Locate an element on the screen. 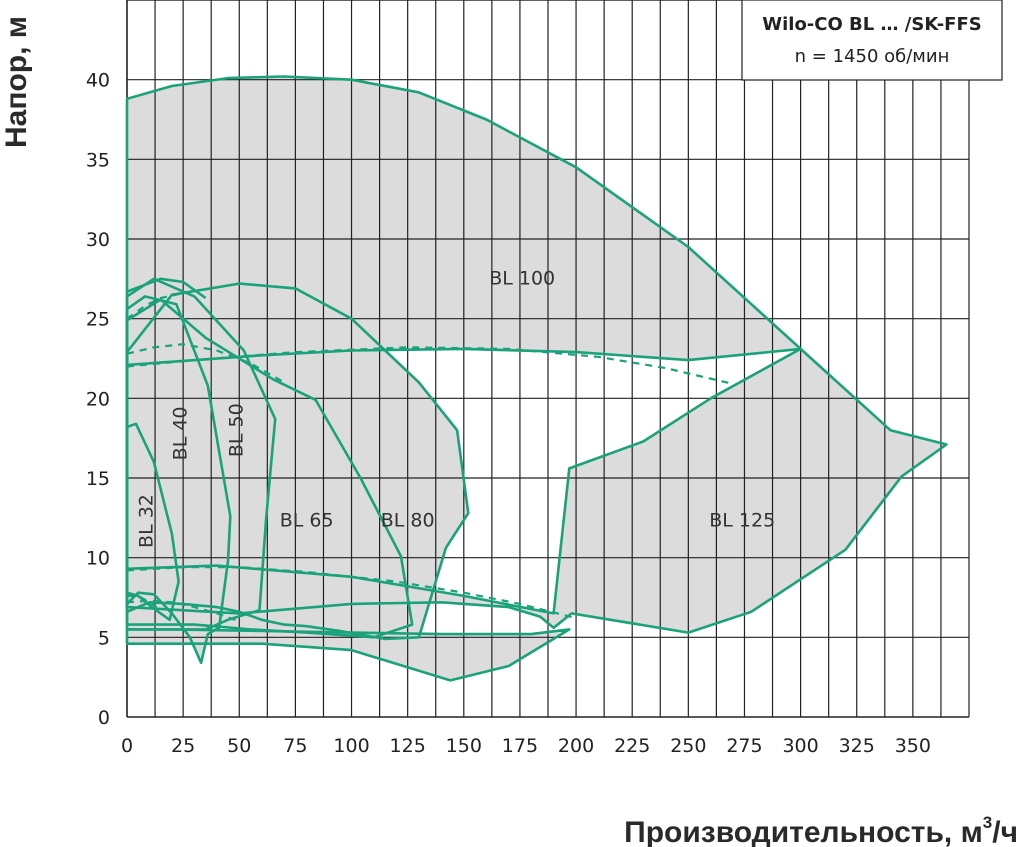 This screenshot has width=1024, height=847. x-axis-title: Производительность, м3/ч is located at coordinates (821, 830).